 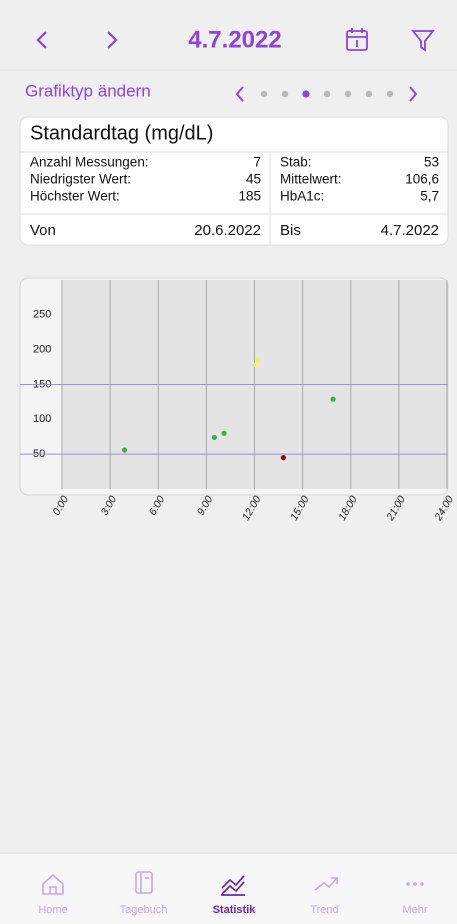 What do you see at coordinates (144, 882) in the screenshot?
I see `diary-icon` at bounding box center [144, 882].